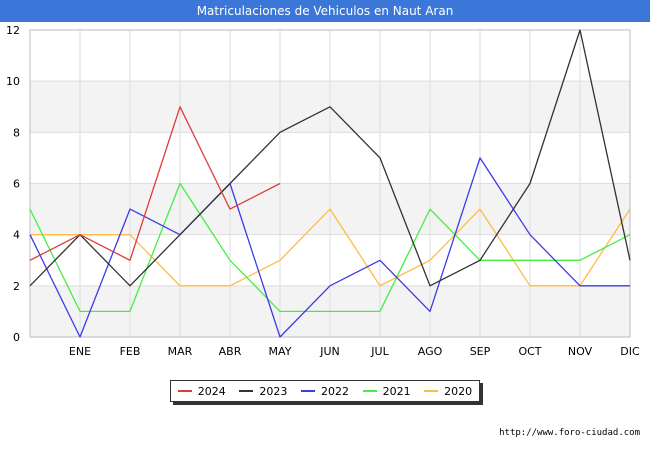 Image resolution: width=650 pixels, height=450 pixels. I want to click on legend-item-2023: 2023, so click(263, 391).